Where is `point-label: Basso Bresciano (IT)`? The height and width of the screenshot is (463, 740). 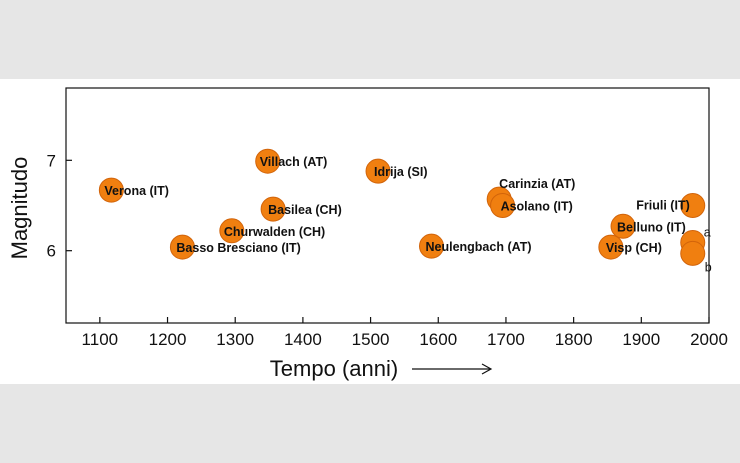 point-label: Basso Bresciano (IT) is located at coordinates (238, 248).